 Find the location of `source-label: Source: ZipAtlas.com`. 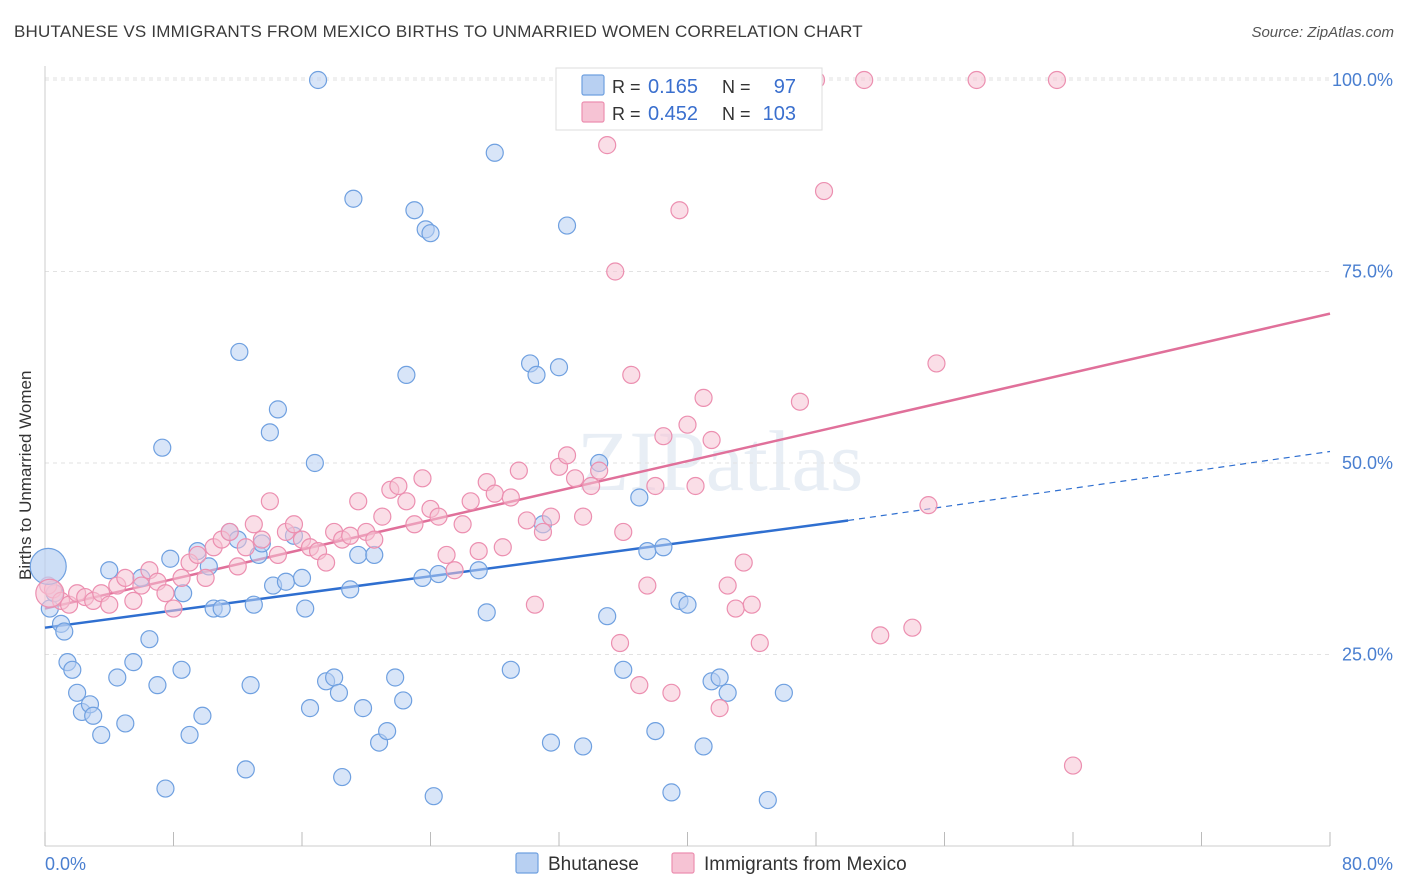

source-label: Source: ZipAtlas.com is located at coordinates (1322, 32).